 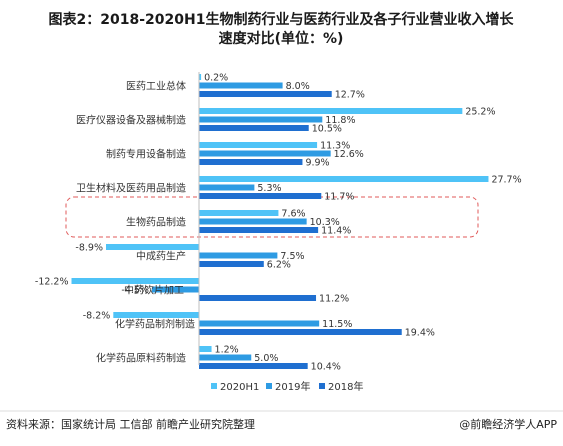 What do you see at coordinates (281, 38) in the screenshot?
I see `chart-title-line-2: 速度对比(单位：%)` at bounding box center [281, 38].